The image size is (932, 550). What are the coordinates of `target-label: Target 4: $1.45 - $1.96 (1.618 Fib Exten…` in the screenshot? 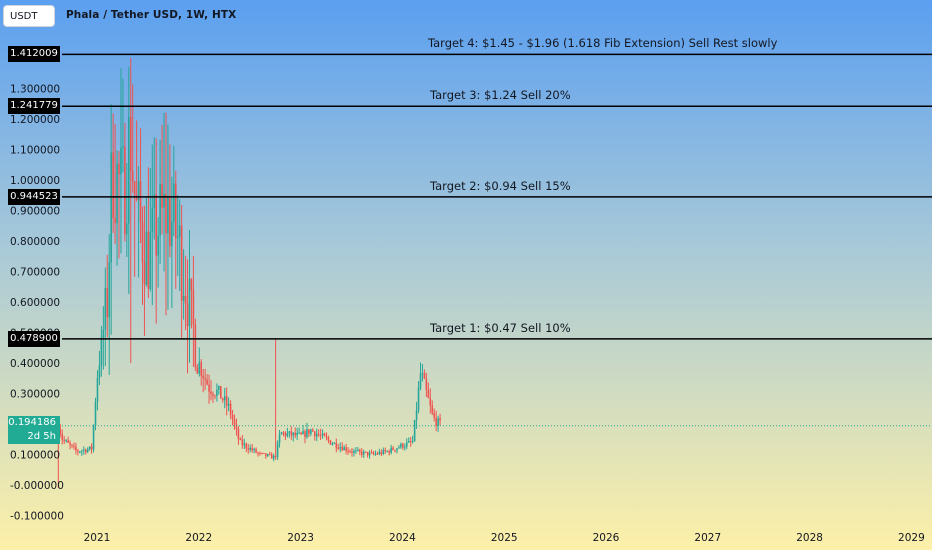 It's located at (603, 43).